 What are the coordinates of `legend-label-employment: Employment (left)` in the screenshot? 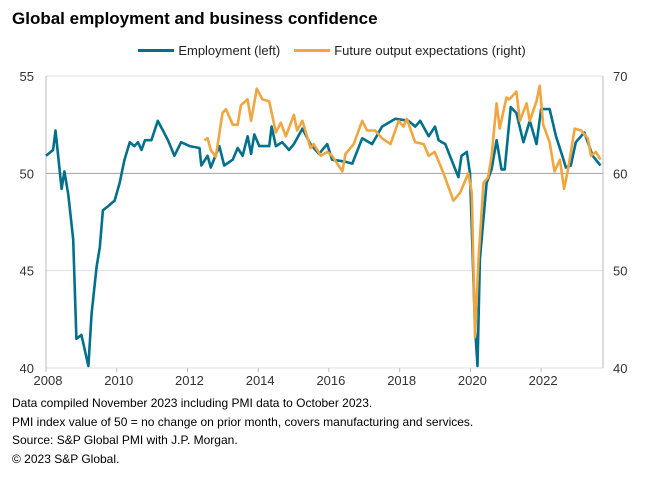 It's located at (229, 50).